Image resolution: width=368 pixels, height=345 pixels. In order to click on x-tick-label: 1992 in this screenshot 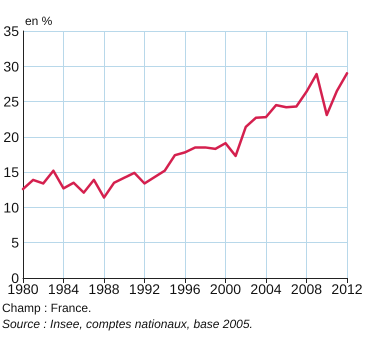, I will do `click(144, 289)`.